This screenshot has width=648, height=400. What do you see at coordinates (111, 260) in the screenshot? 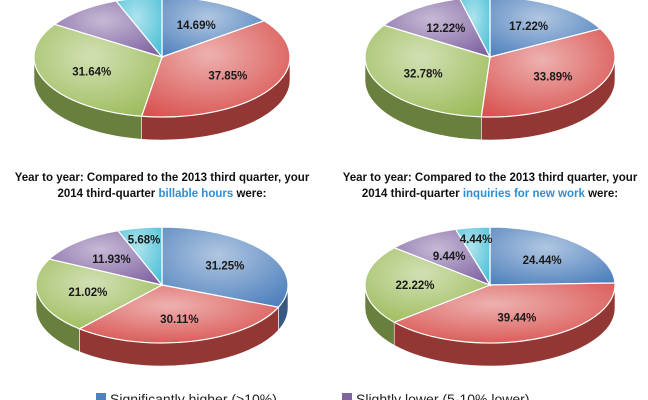
I see `slice-label-4: 11.93%` at bounding box center [111, 260].